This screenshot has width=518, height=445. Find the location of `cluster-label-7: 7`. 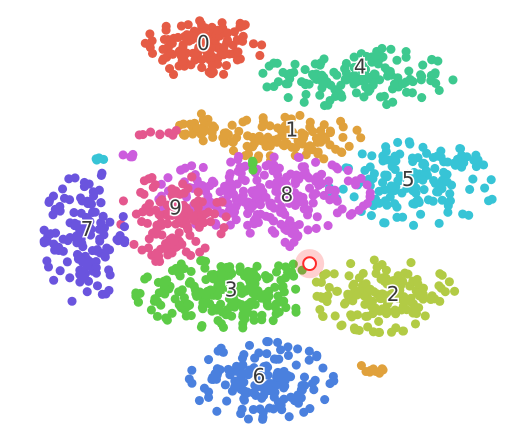

cluster-label-7: 7 is located at coordinates (87, 229).